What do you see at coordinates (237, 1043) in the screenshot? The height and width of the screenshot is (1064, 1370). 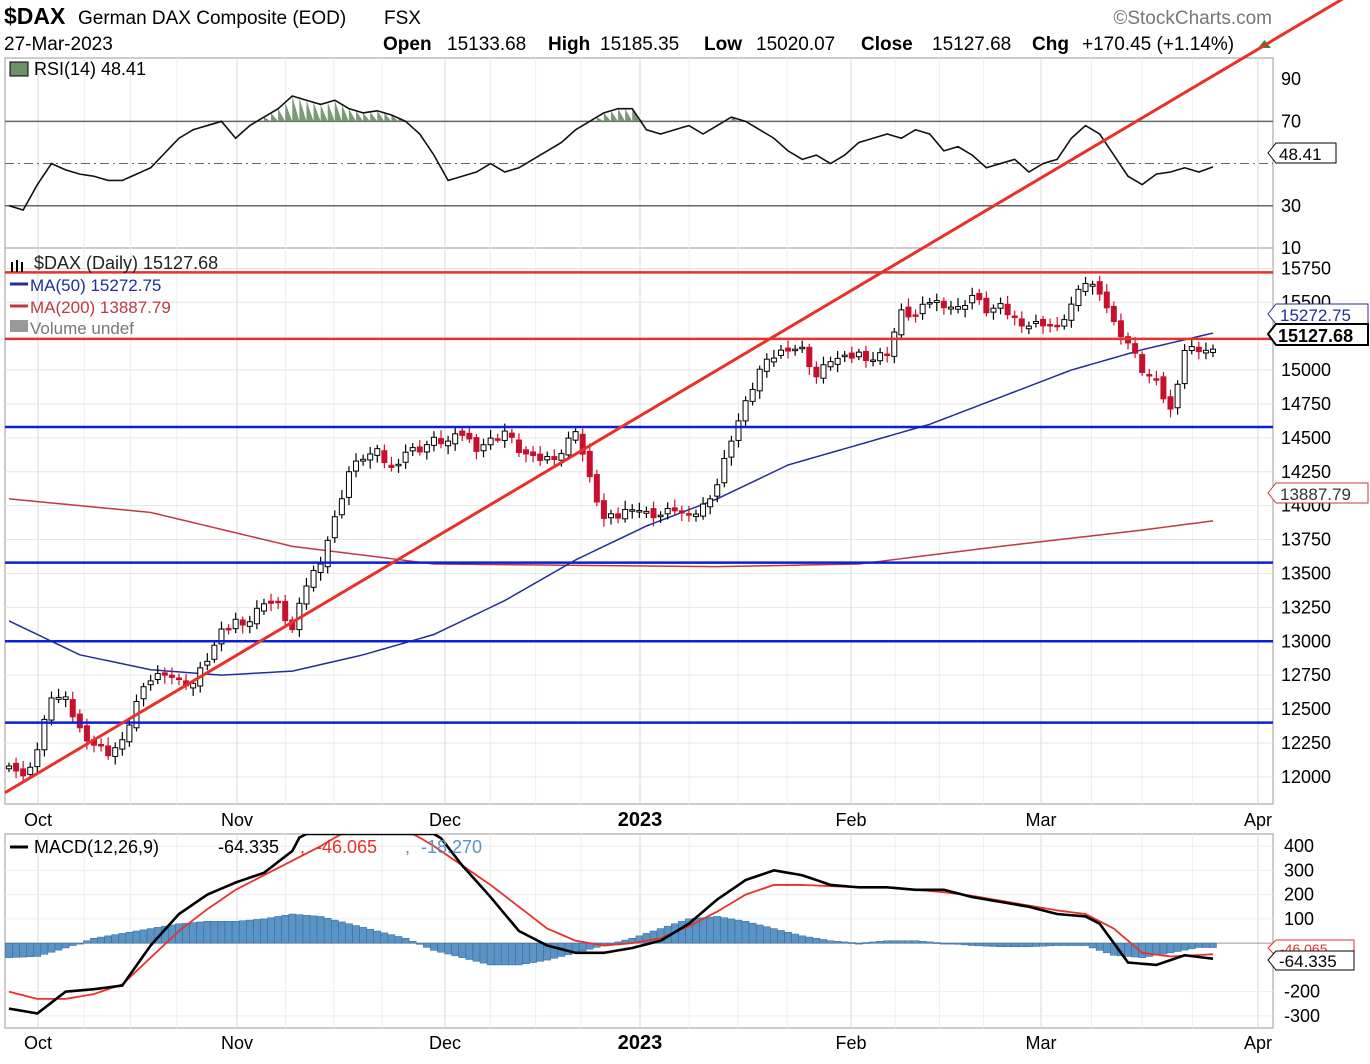 I see `x-tick-label-macd: Nov` at bounding box center [237, 1043].